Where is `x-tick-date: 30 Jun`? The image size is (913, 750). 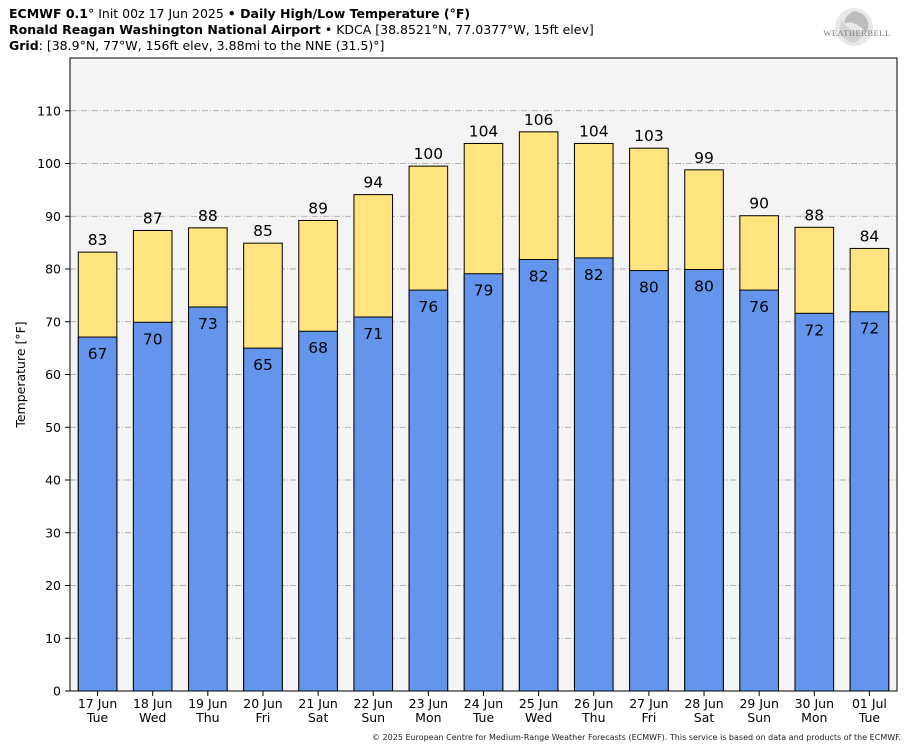 x-tick-date: 30 Jun is located at coordinates (814, 703).